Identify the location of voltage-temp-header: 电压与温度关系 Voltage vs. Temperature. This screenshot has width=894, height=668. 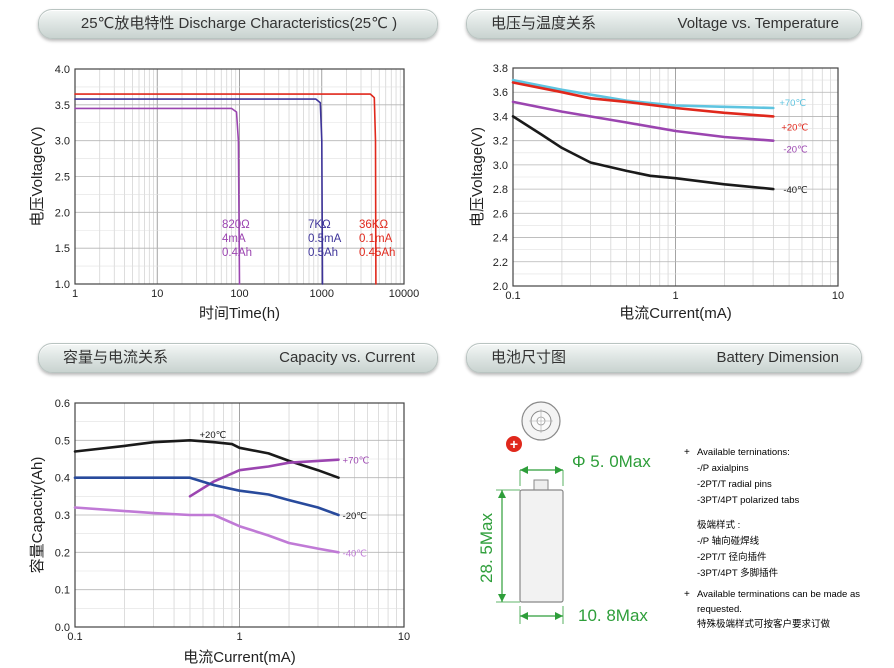
(664, 24).